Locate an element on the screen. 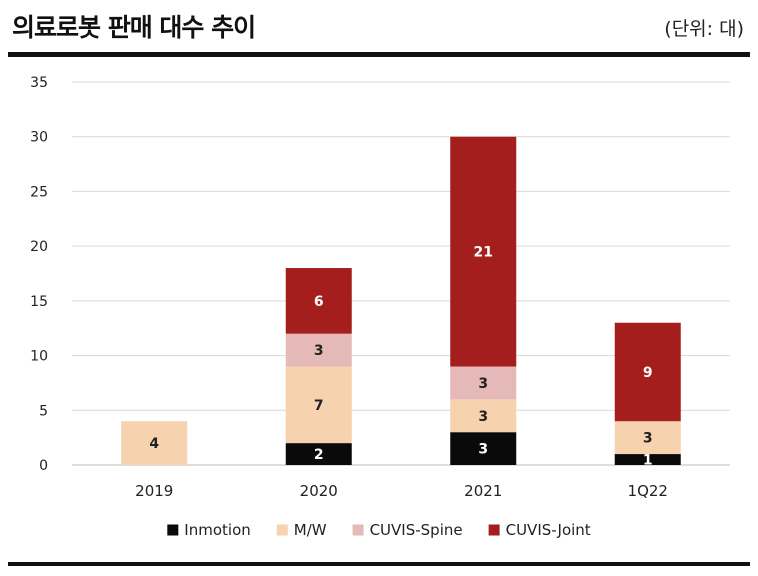 Image resolution: width=758 pixels, height=576 pixels. y-tick-label: 15 is located at coordinates (39, 302).